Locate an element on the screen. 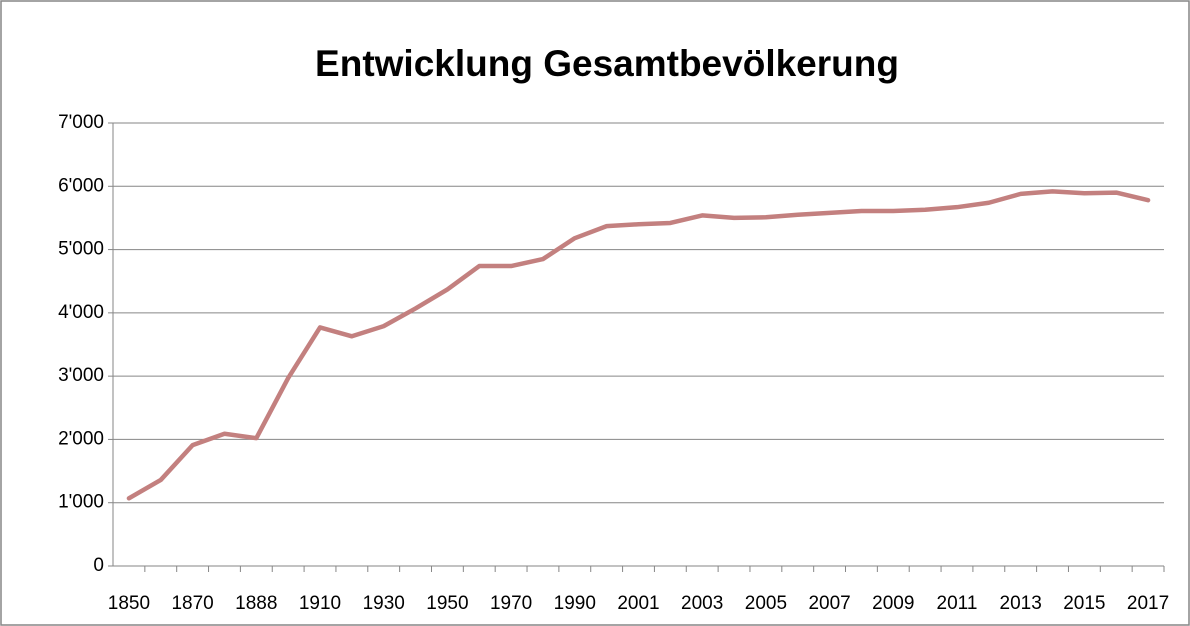 The image size is (1190, 626). x-tick-label: 2011 is located at coordinates (957, 603).